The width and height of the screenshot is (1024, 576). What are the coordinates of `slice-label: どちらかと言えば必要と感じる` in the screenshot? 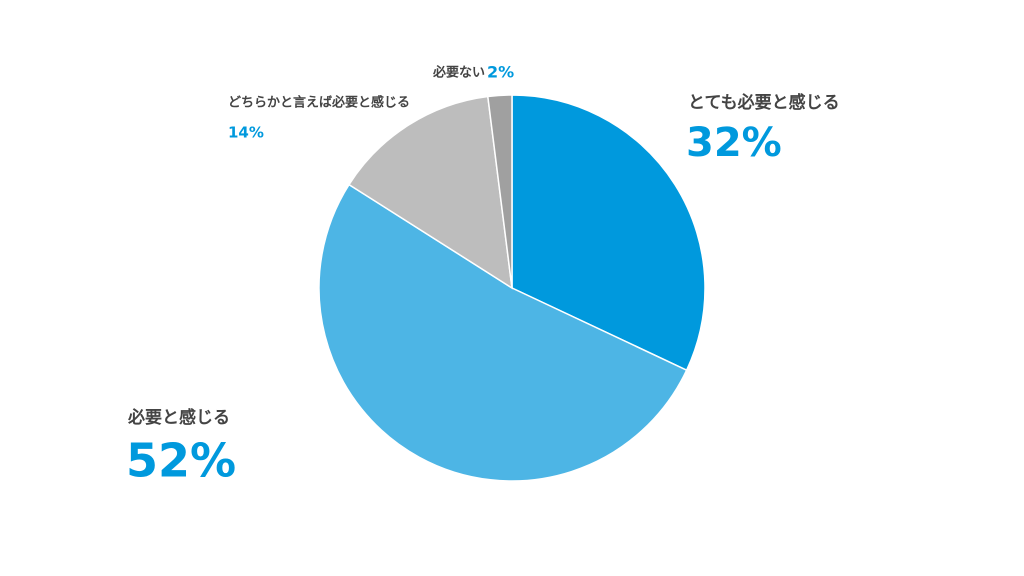 It's located at (319, 103).